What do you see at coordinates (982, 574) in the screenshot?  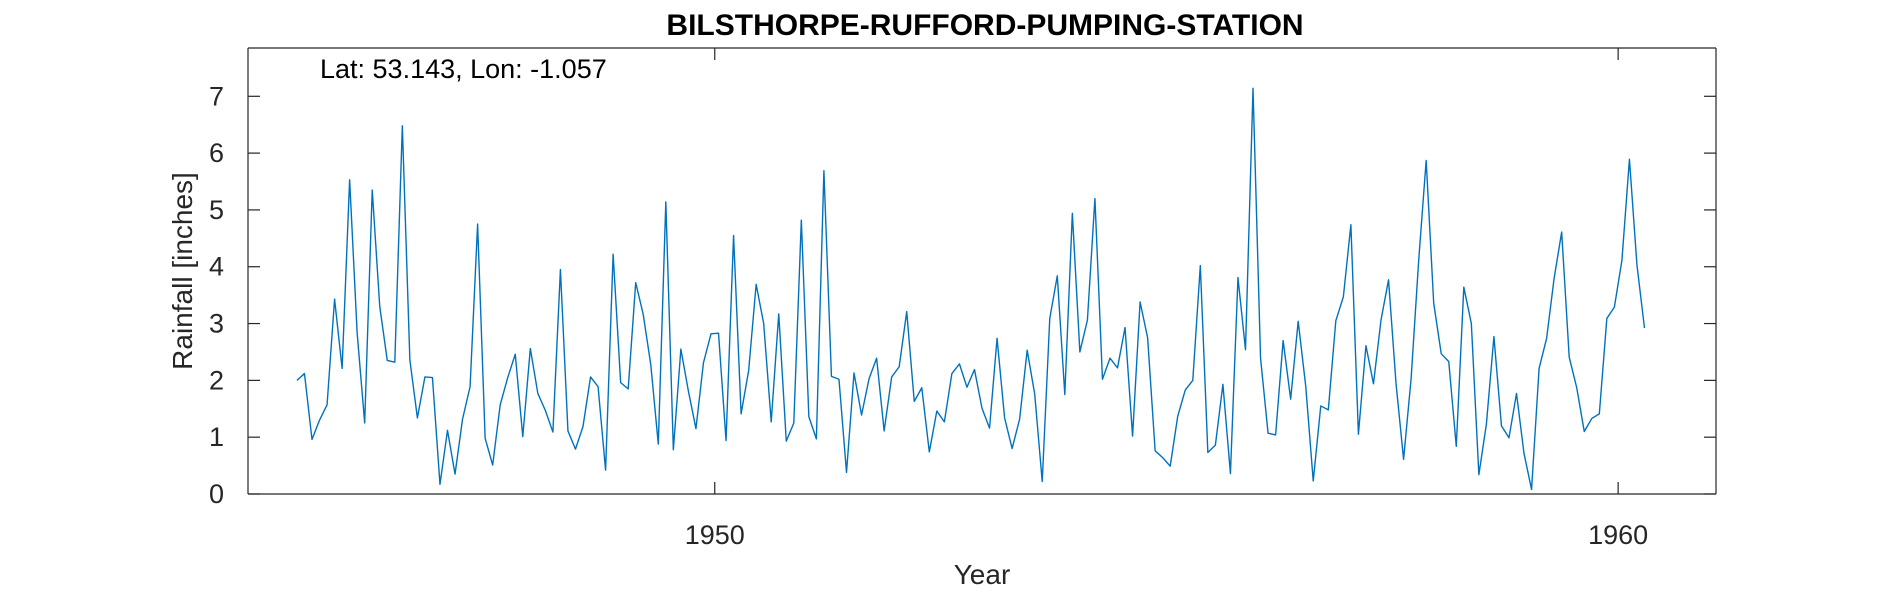 I see `x-axis-label: Year` at bounding box center [982, 574].